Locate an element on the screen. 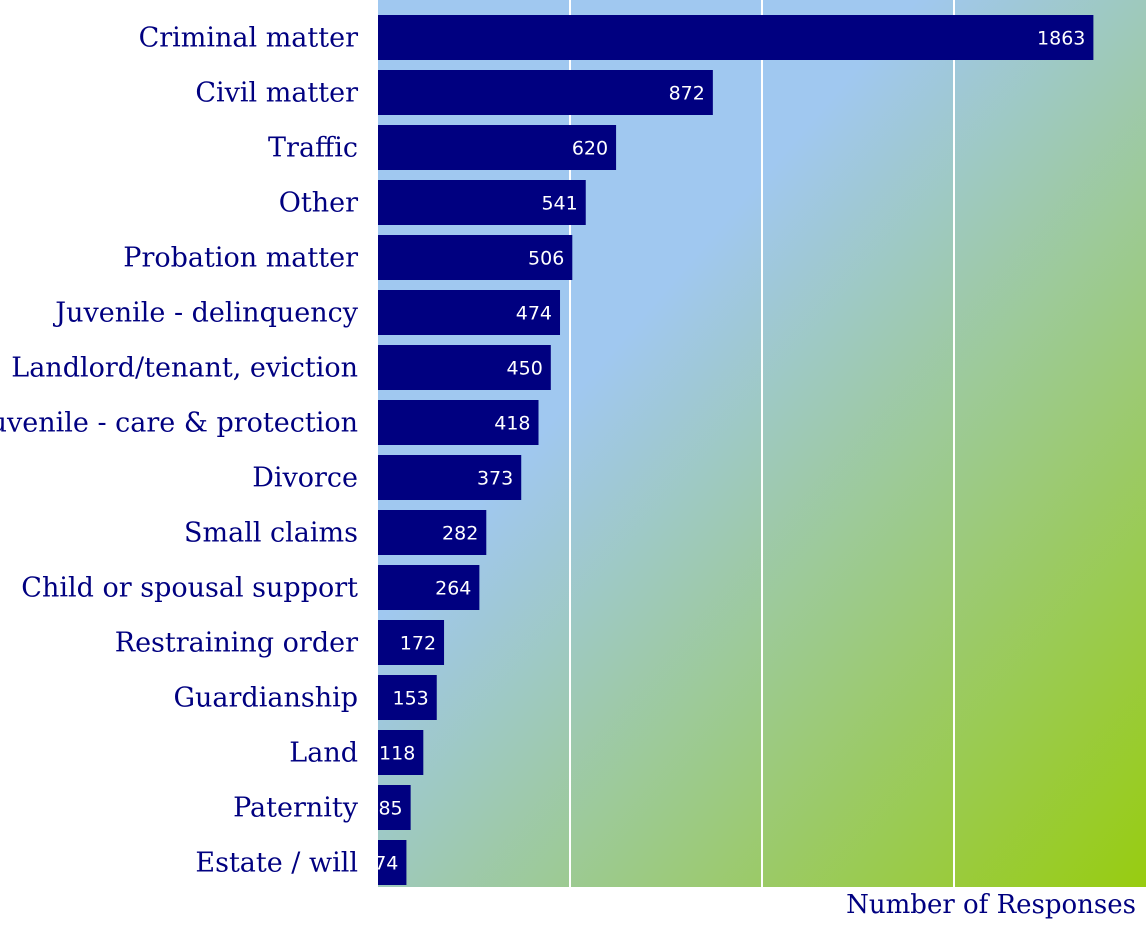 The height and width of the screenshot is (926, 1146). category-label: Paternity is located at coordinates (296, 808).